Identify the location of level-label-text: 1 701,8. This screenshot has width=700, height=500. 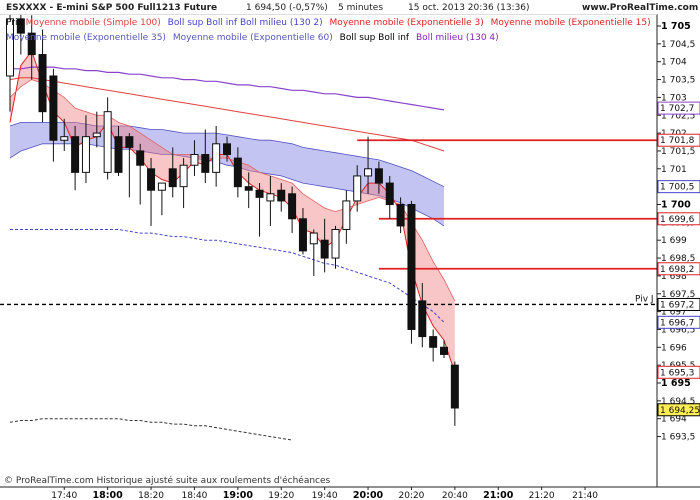
(677, 141).